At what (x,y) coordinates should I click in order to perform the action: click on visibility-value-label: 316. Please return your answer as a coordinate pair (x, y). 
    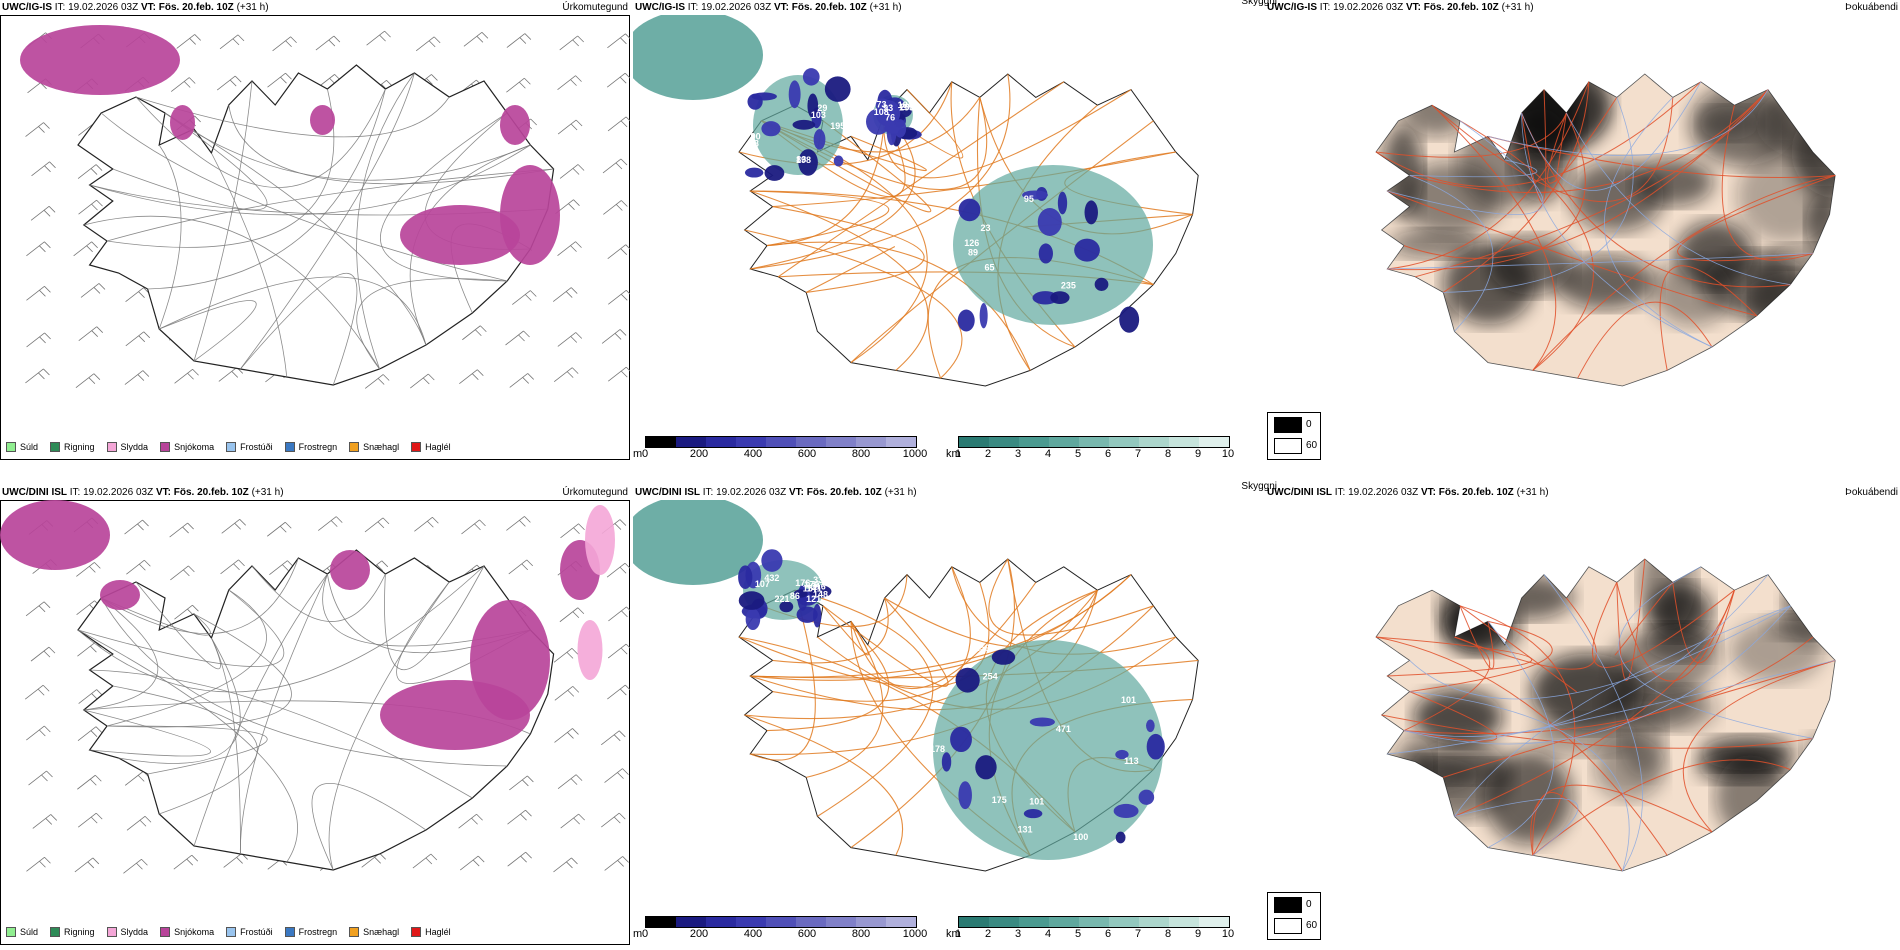
    Looking at the image, I should click on (818, 587).